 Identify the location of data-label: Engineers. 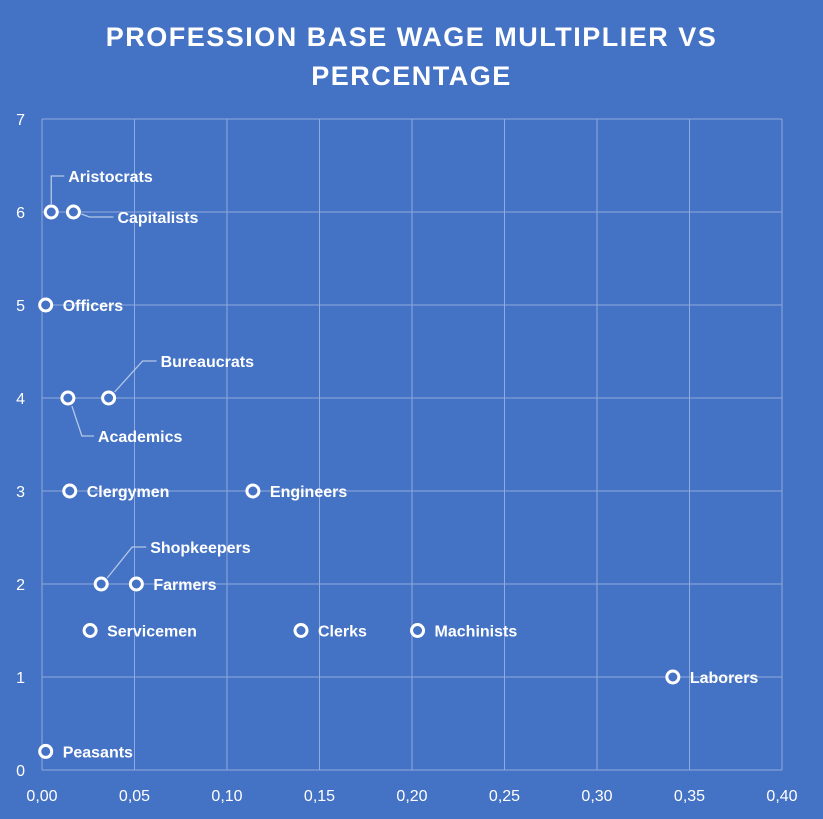
(308, 492).